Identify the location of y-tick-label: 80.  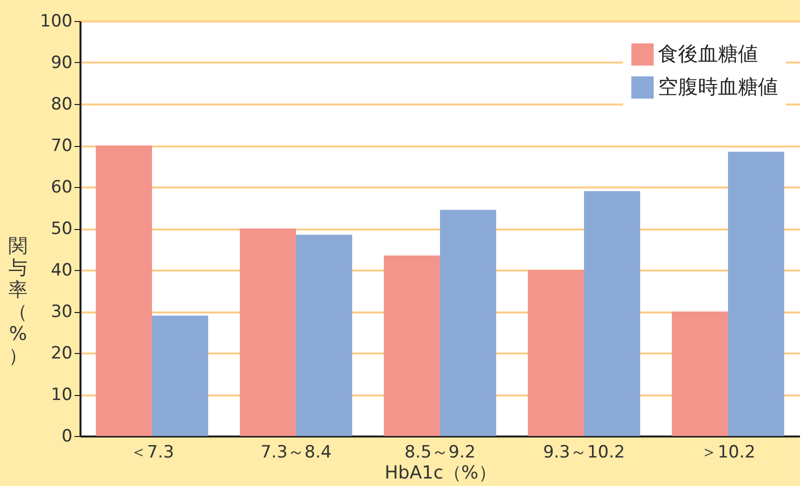
(61, 104).